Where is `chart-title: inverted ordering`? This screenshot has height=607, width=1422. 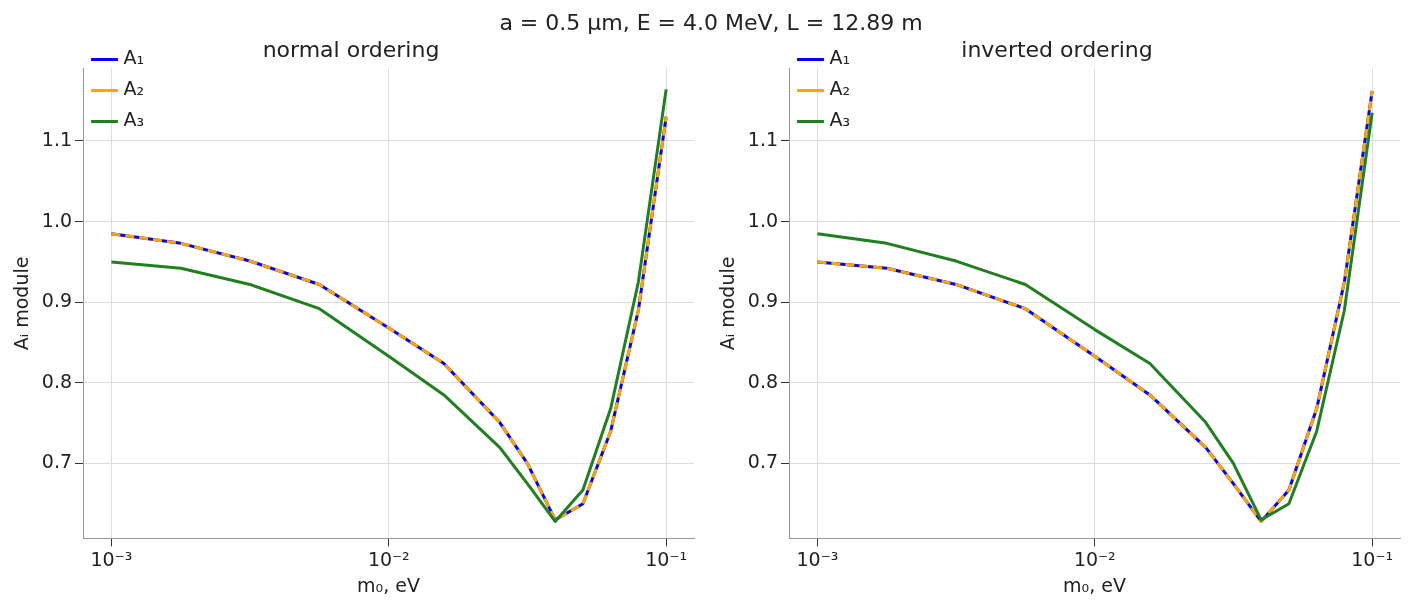
chart-title: inverted ordering is located at coordinates (1057, 49).